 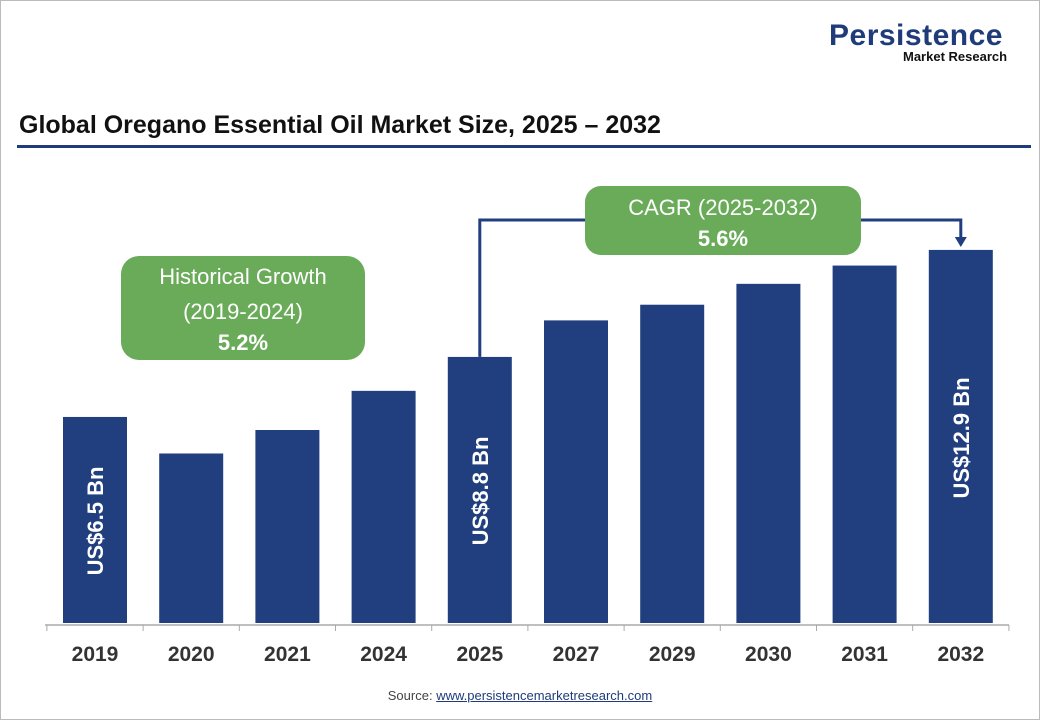 I want to click on x-tick-label: 2024, so click(x=383, y=654).